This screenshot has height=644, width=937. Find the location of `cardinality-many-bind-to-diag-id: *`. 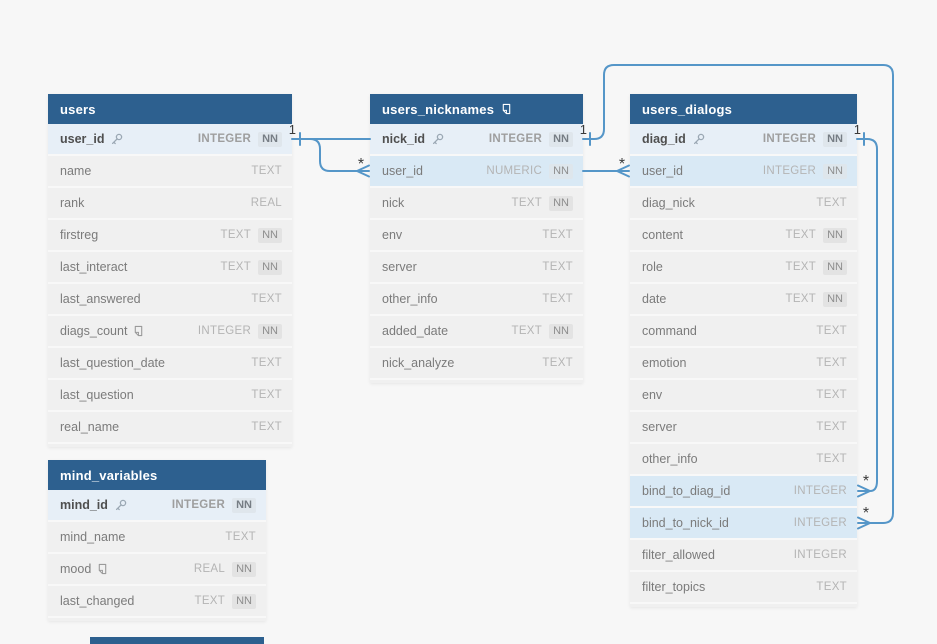

cardinality-many-bind-to-diag-id: * is located at coordinates (866, 481).